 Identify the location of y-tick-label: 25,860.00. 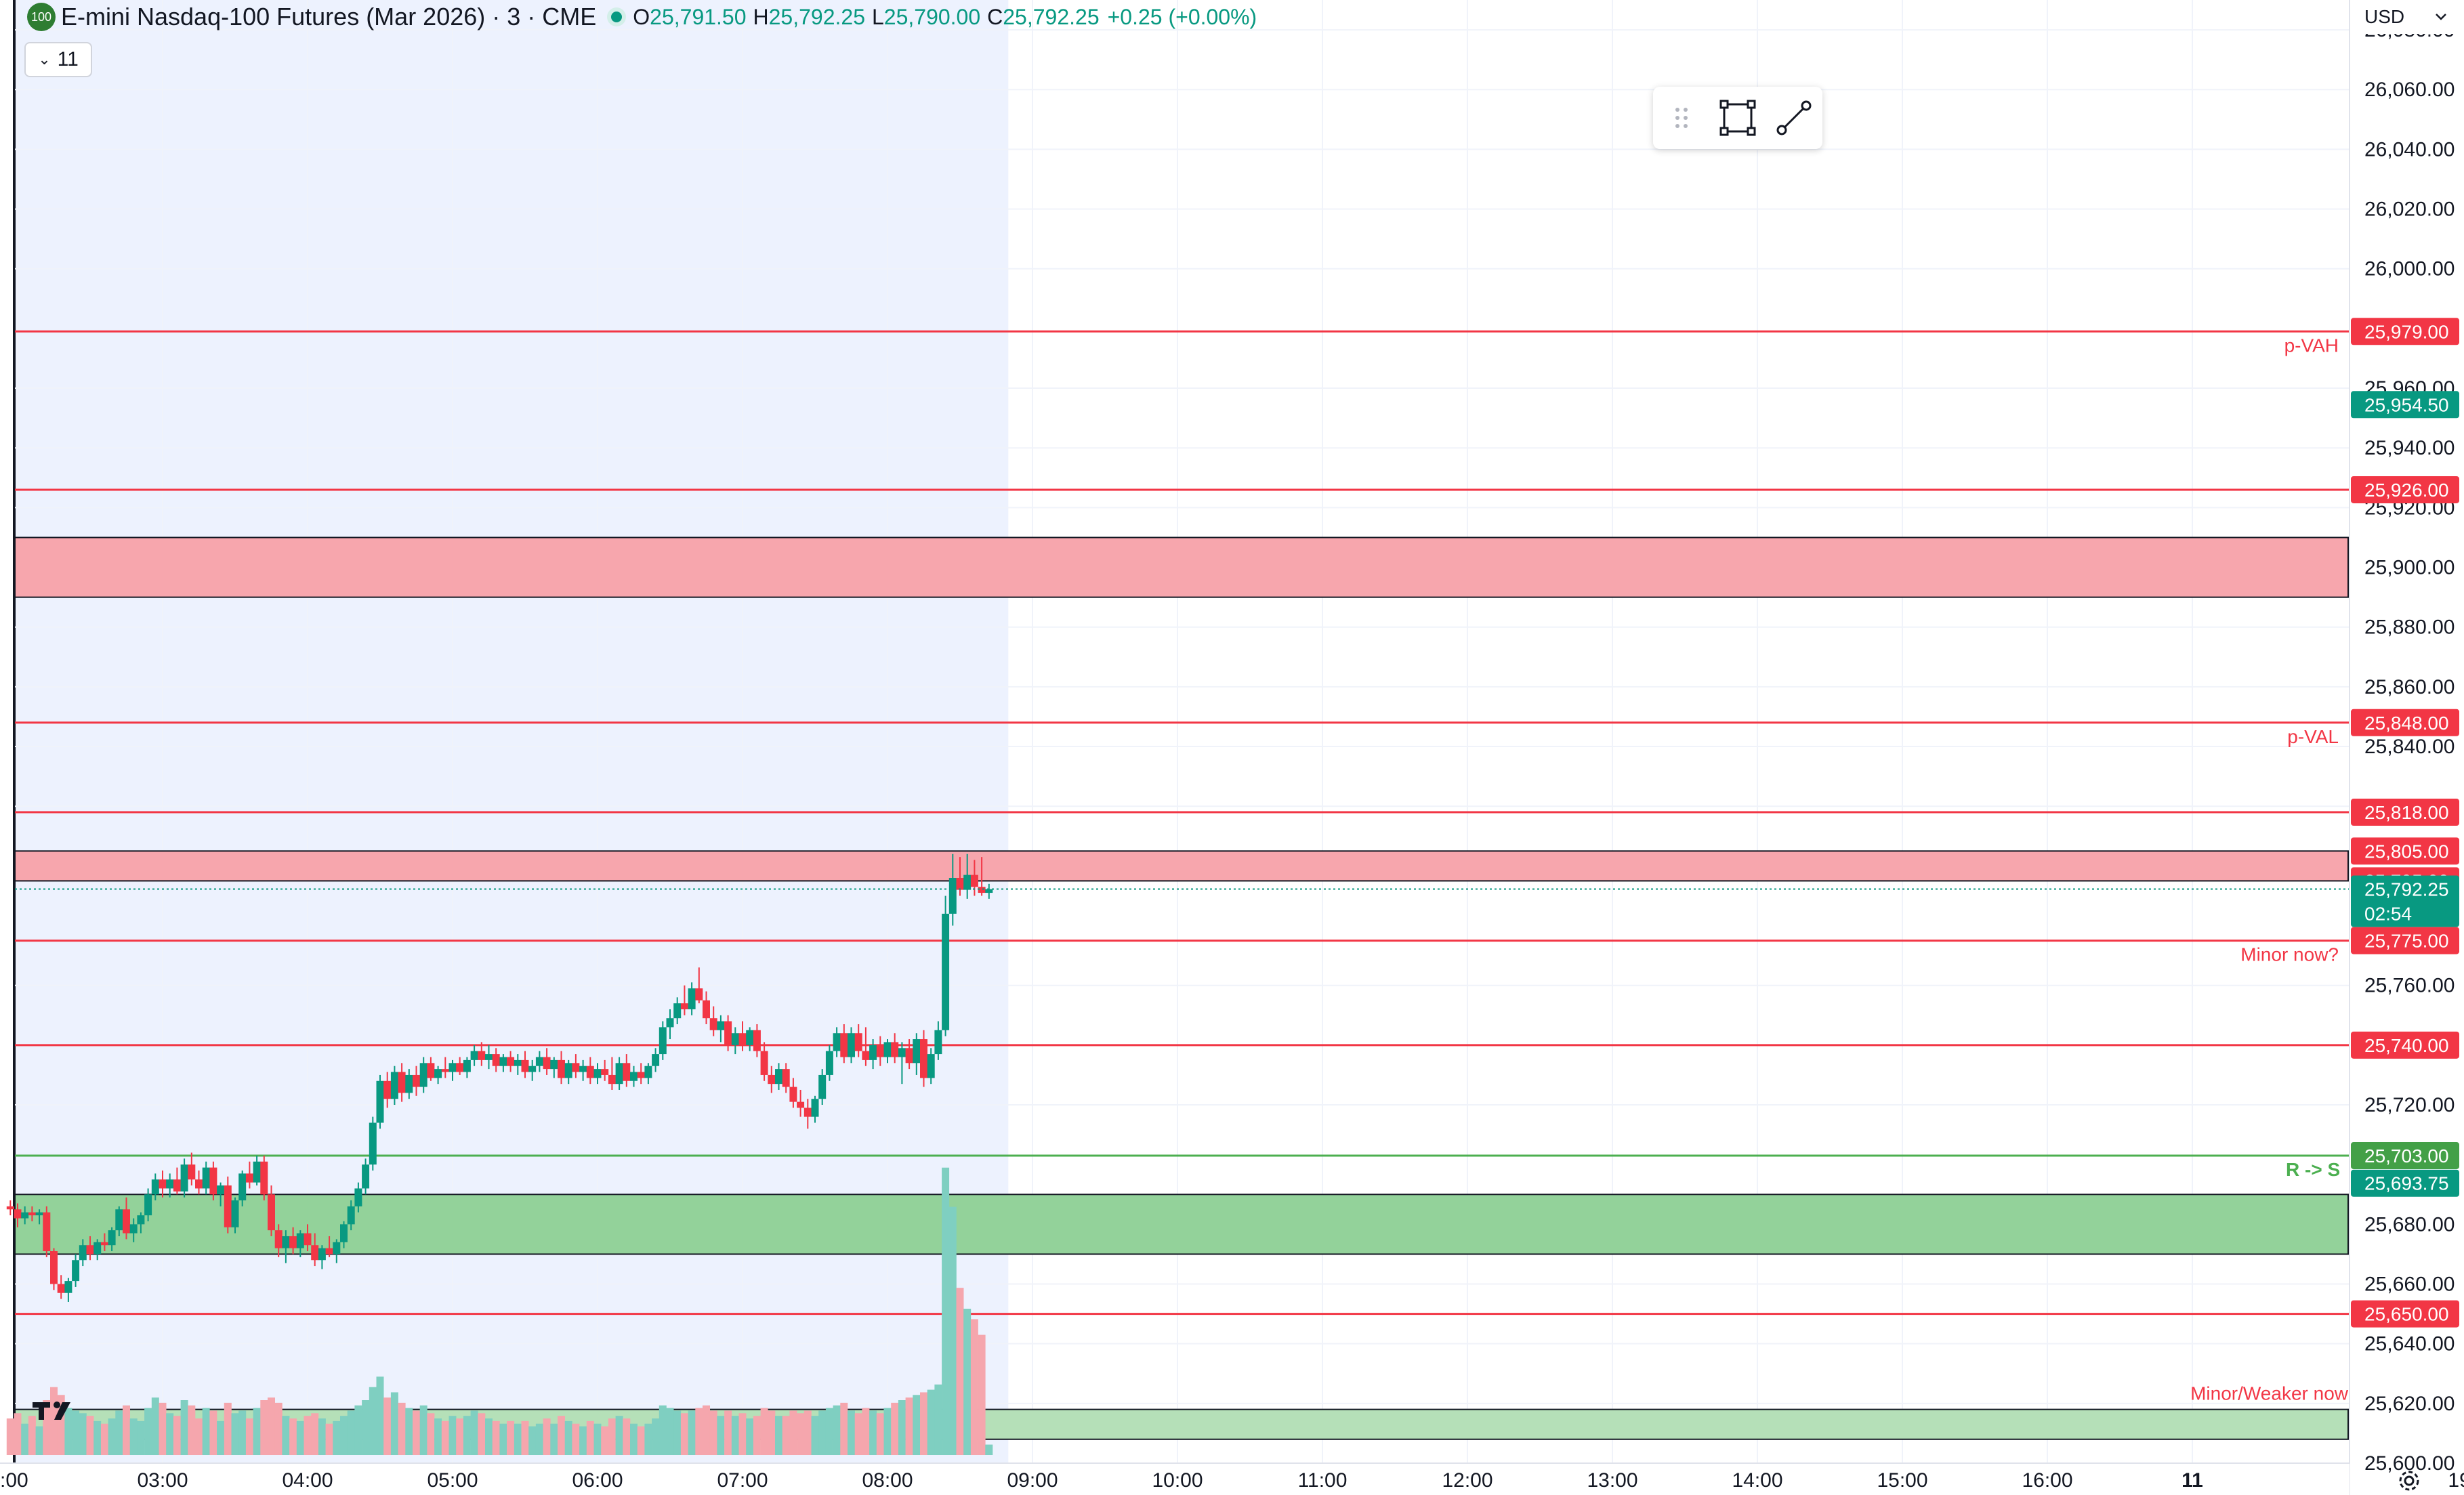
(2409, 687).